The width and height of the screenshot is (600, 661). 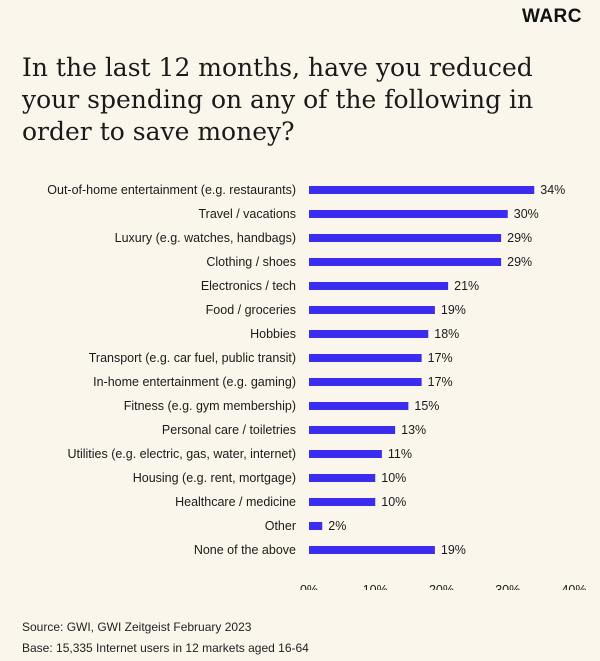 What do you see at coordinates (375, 586) in the screenshot?
I see `x-tick-label: 10%` at bounding box center [375, 586].